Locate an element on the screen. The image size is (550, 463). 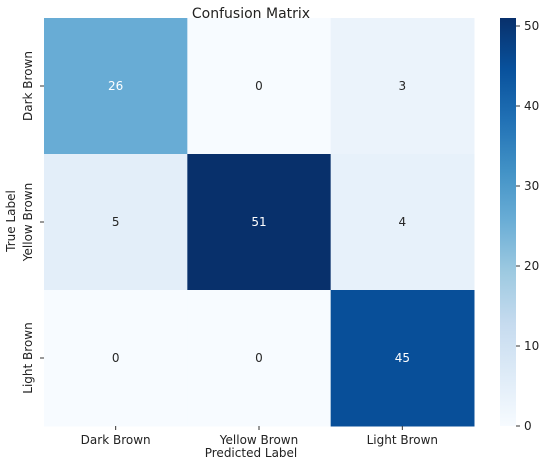
cell-value-label: 3 is located at coordinates (403, 86).